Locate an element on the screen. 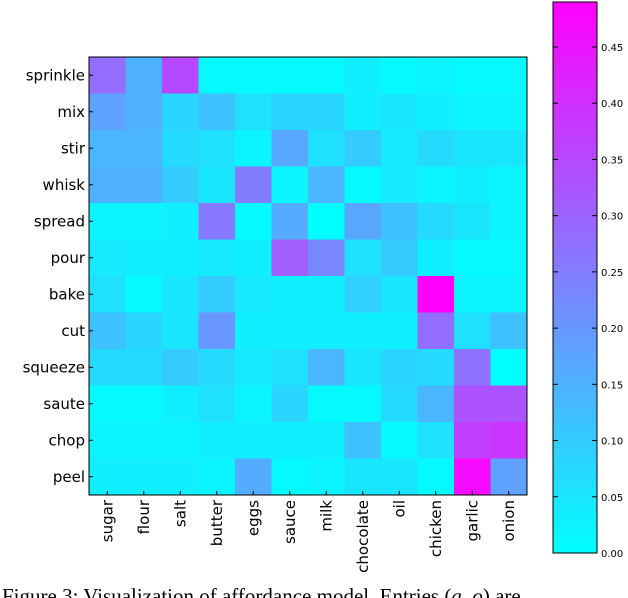  x-tick-label: sauce is located at coordinates (290, 522).